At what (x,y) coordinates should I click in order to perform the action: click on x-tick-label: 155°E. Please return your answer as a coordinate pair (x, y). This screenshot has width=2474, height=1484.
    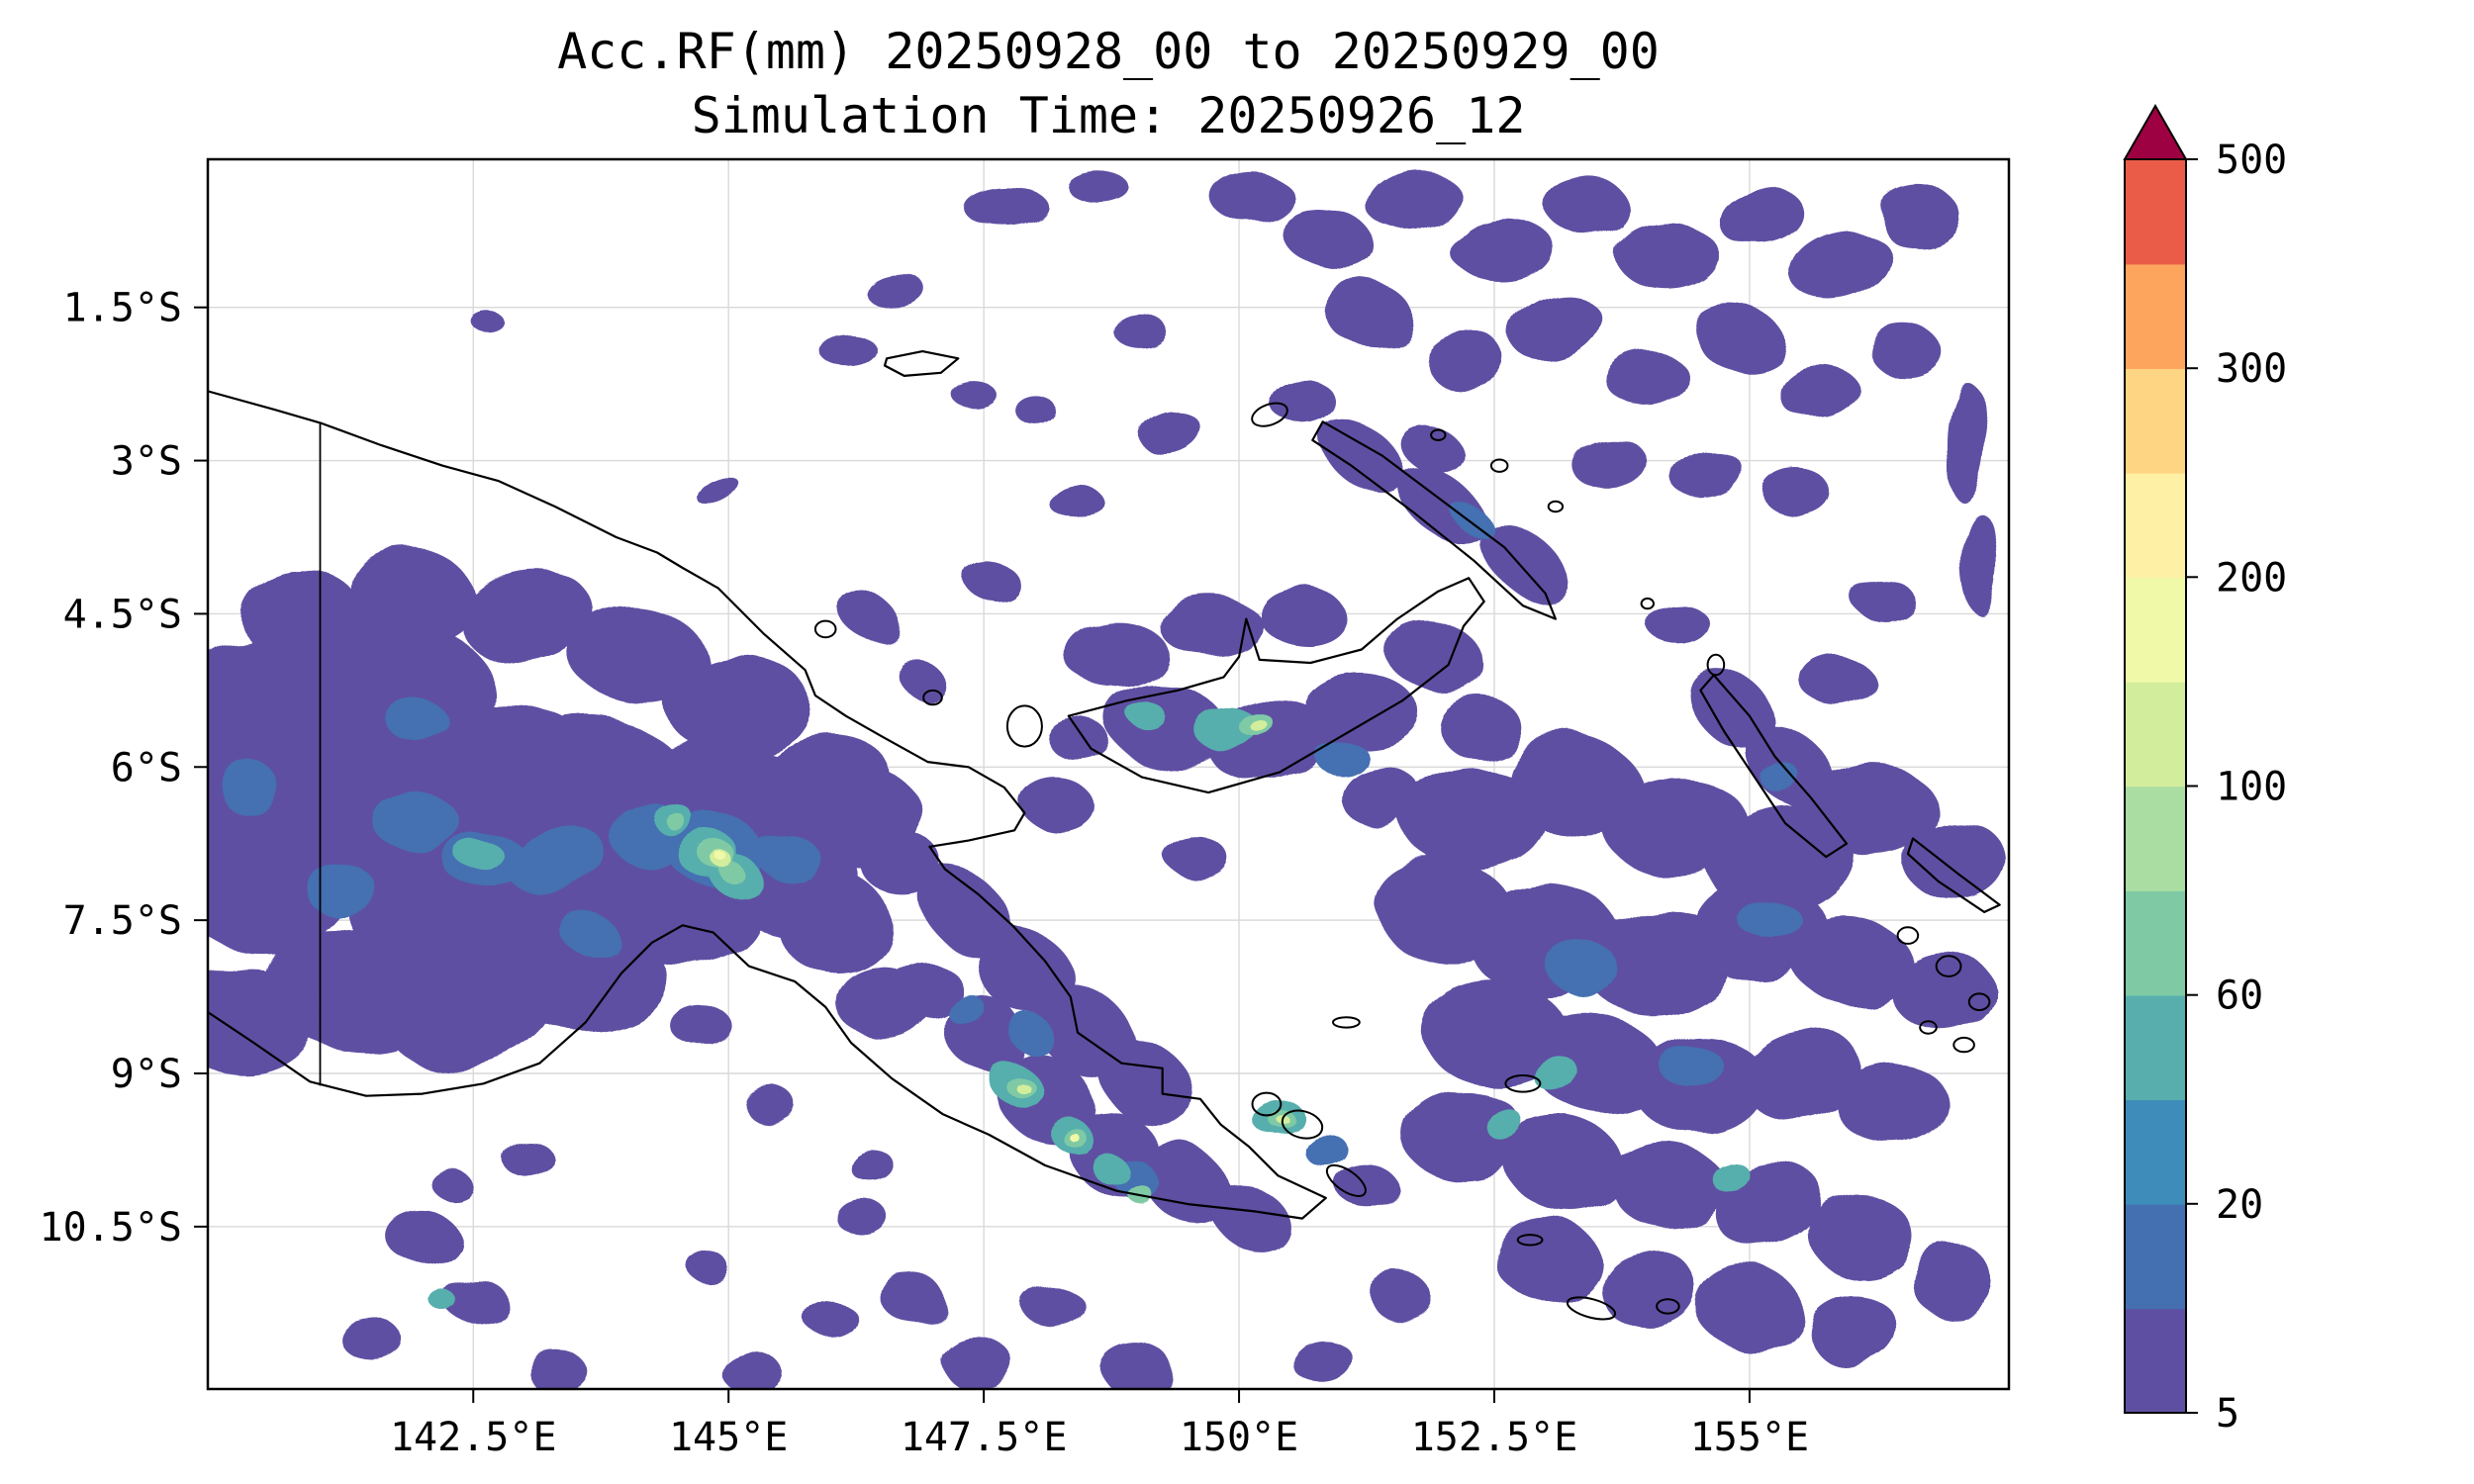
    Looking at the image, I should click on (1750, 1437).